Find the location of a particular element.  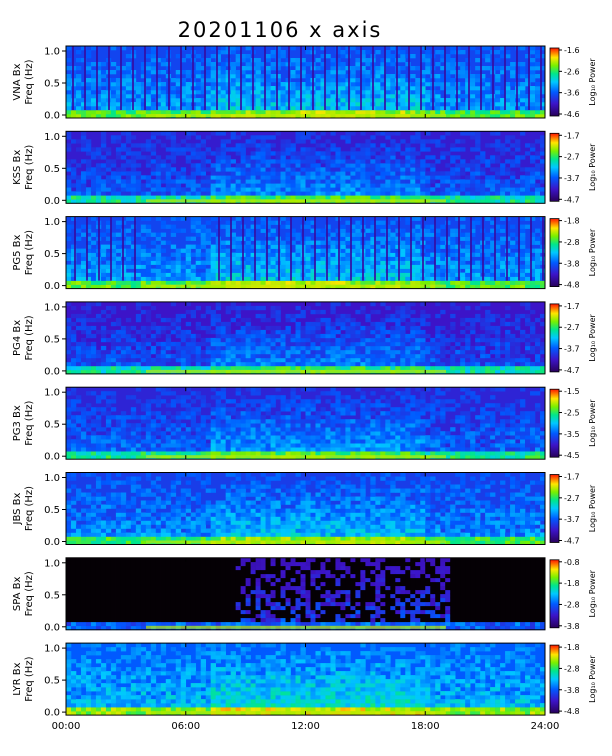

colorbar-tick-label: -1.6 is located at coordinates (572, 50).